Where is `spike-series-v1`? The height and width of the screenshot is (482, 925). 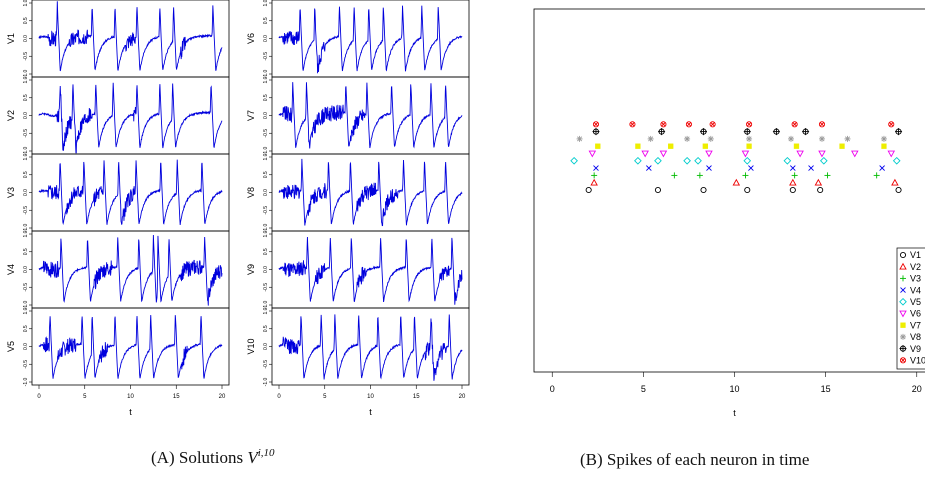
spike-series-v1 is located at coordinates (743, 190).